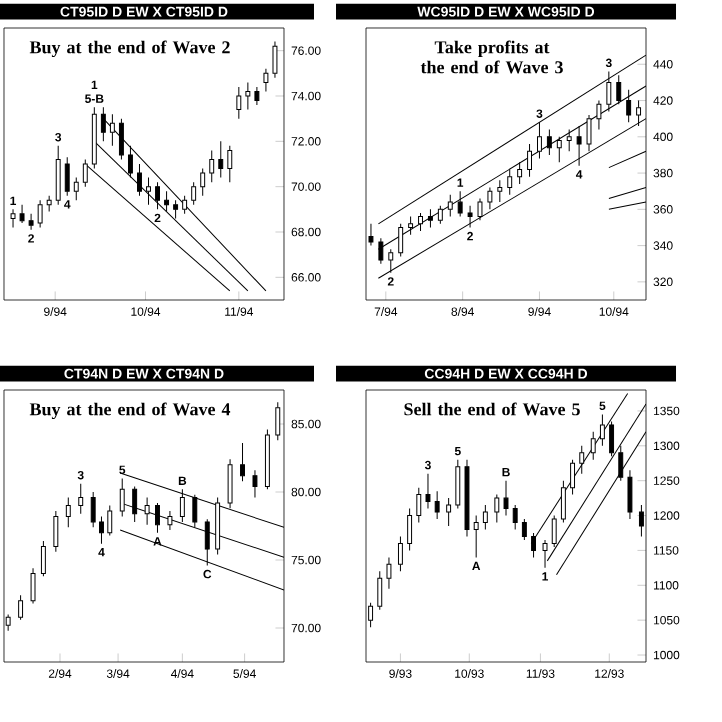 The width and height of the screenshot is (722, 722). What do you see at coordinates (491, 57) in the screenshot?
I see `text: Take profits at the end of Wave 3` at bounding box center [491, 57].